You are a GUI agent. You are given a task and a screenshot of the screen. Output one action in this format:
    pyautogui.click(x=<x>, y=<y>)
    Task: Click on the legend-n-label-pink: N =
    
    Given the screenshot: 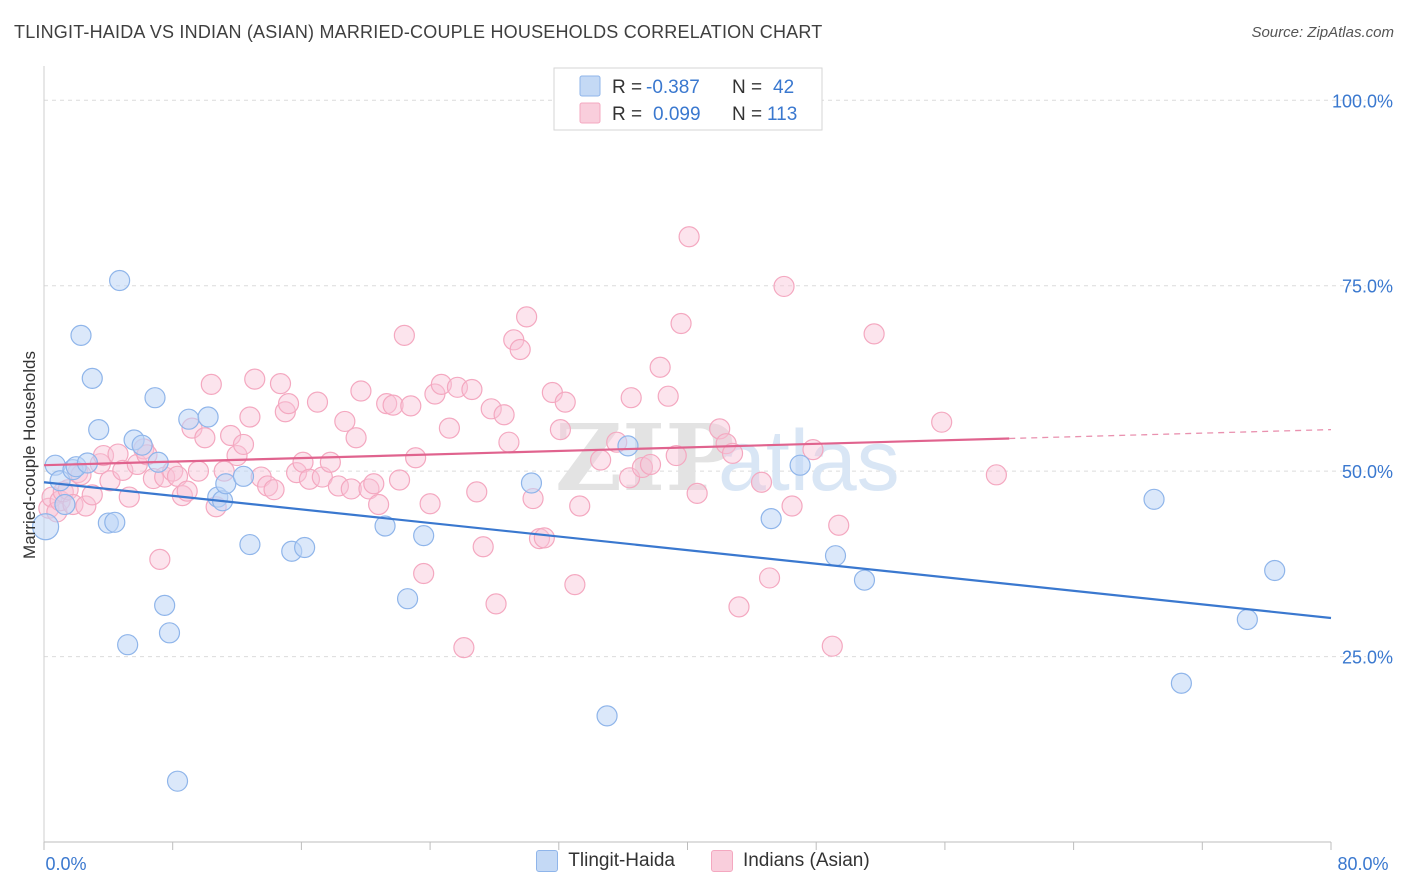 What is the action you would take?
    pyautogui.click(x=749, y=114)
    